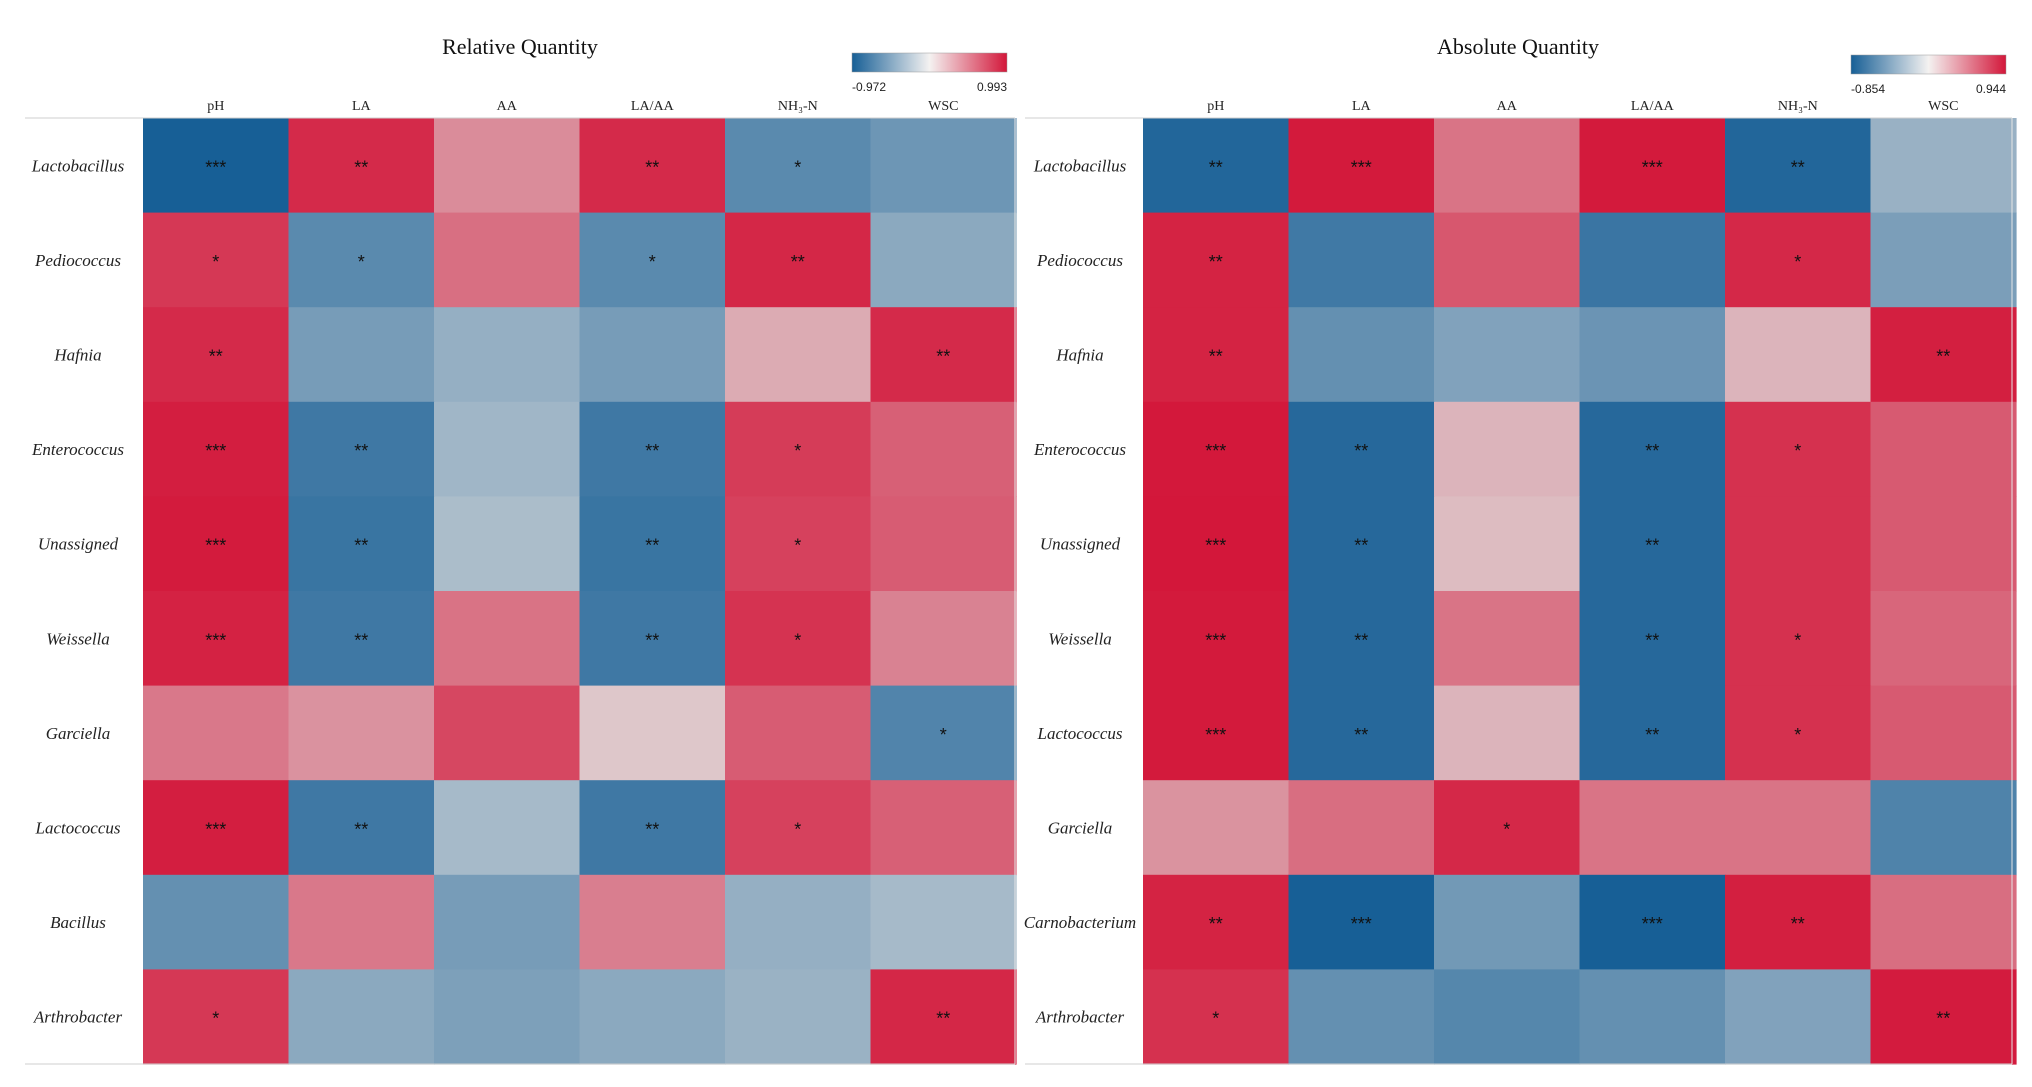  What do you see at coordinates (1216, 167) in the screenshot?
I see `absolute-quantity-significance-lactobacillus-ph: **` at bounding box center [1216, 167].